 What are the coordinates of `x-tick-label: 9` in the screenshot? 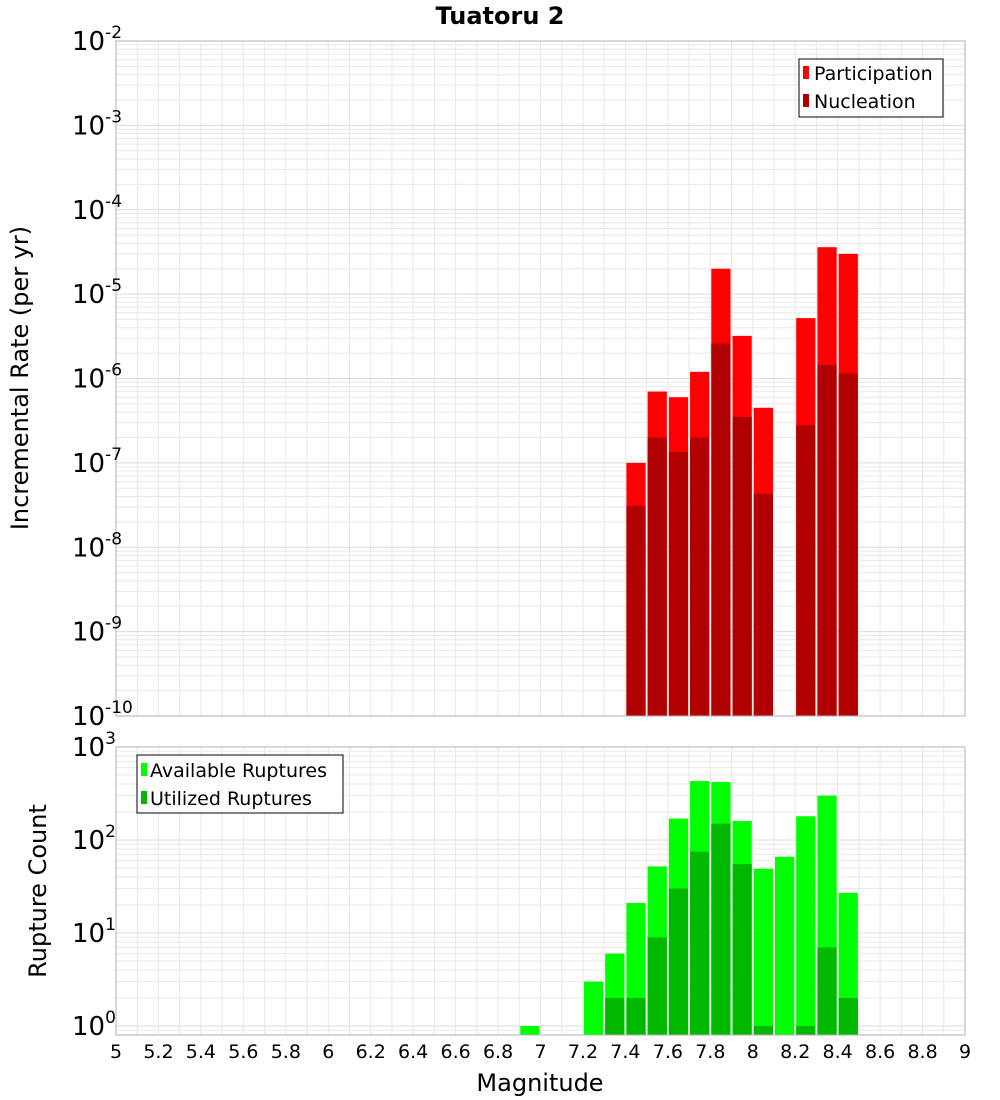 It's located at (965, 1052).